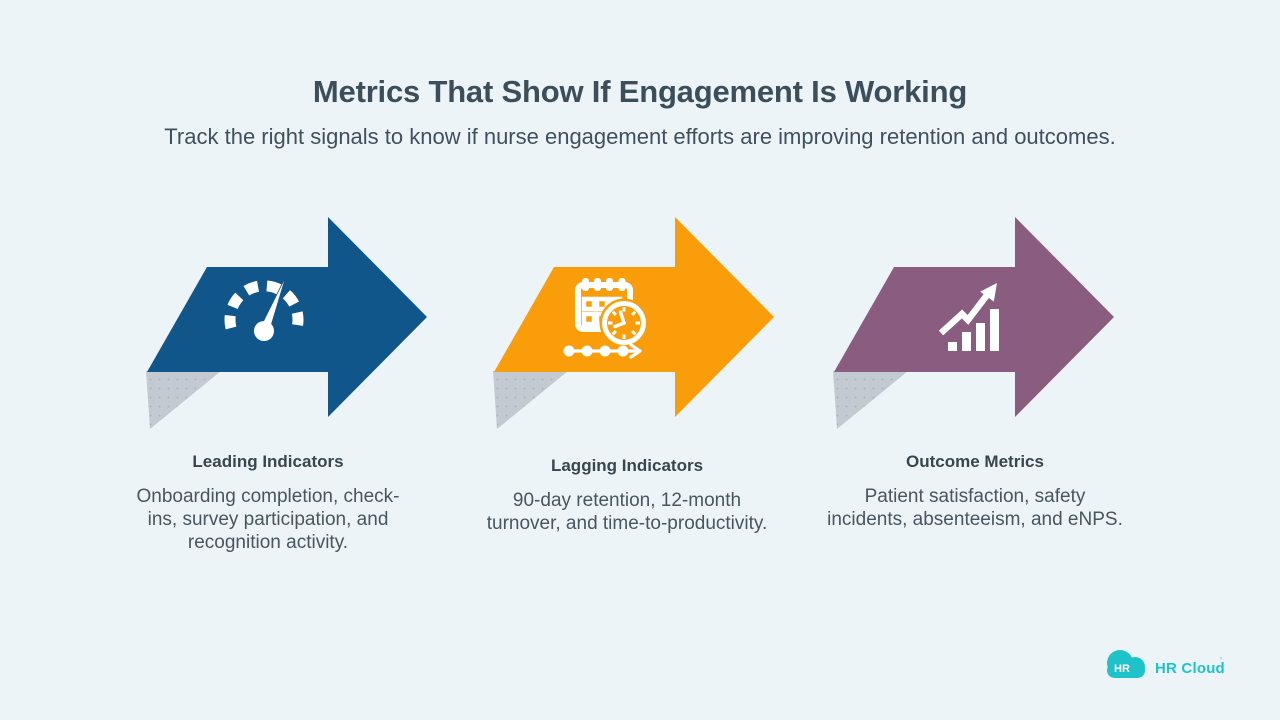 The image size is (1280, 720). Describe the element at coordinates (1221, 661) in the screenshot. I see `logo-trademark-mark: ʼ` at that location.